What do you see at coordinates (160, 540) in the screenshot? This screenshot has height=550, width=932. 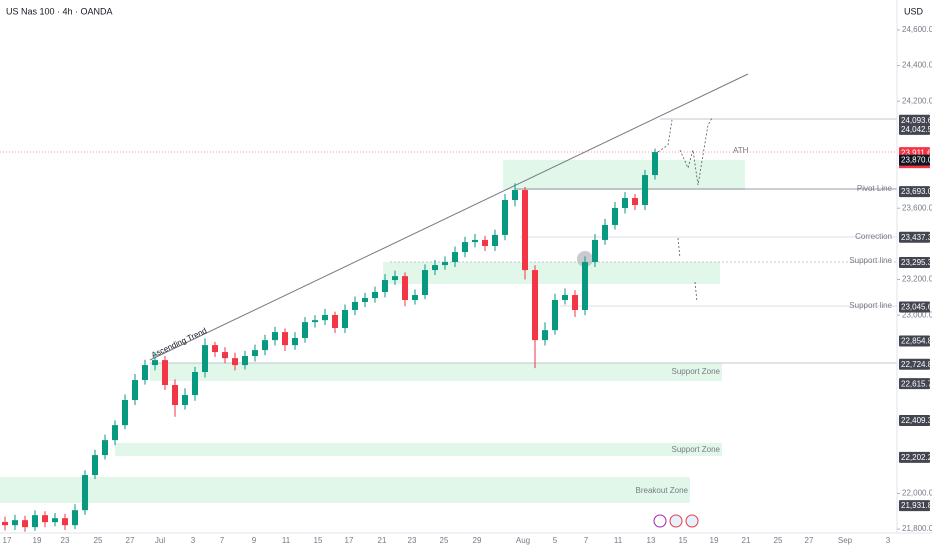 I see `x-tick-label: Jul` at bounding box center [160, 540].